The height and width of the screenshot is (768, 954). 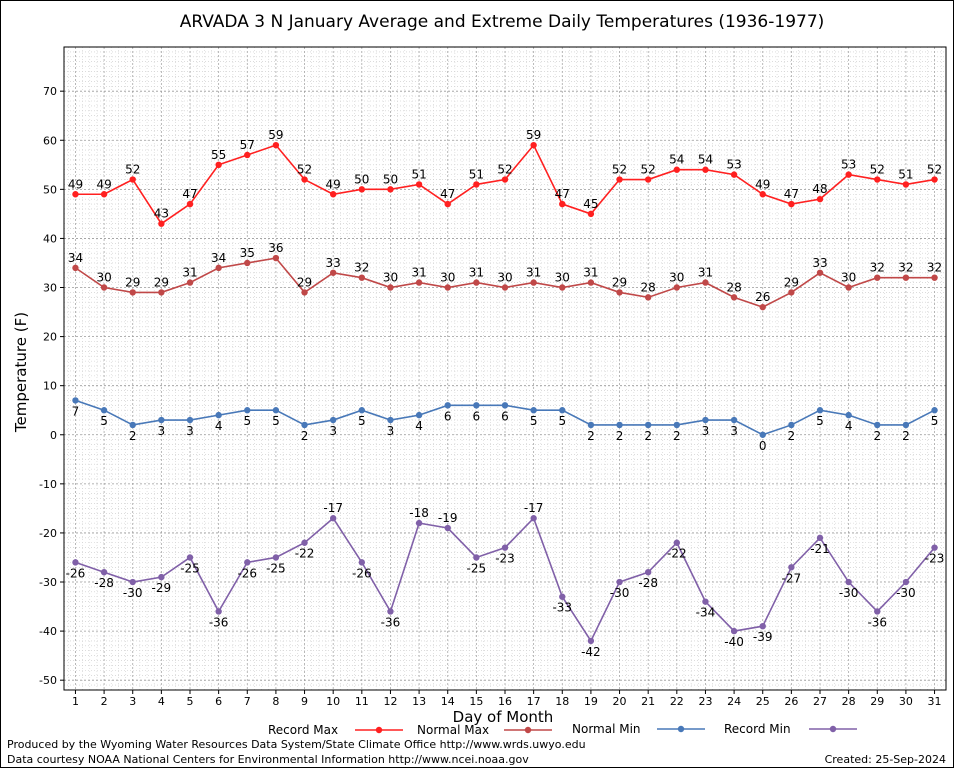 I want to click on data-label: 34, so click(x=75, y=258).